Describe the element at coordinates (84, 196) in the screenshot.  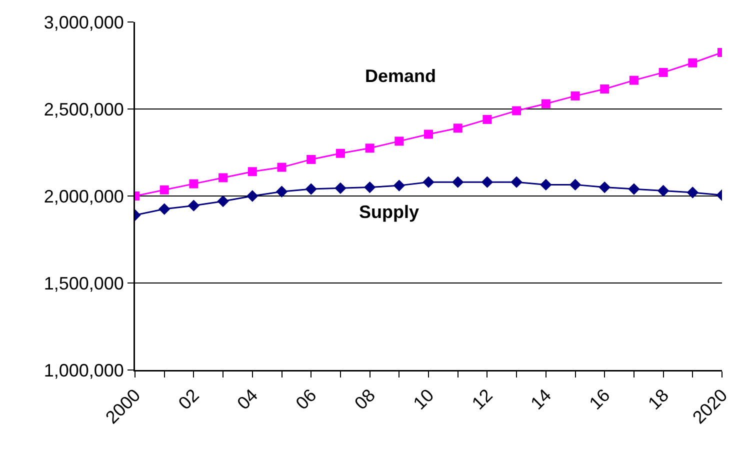
I see `y-tick-label: 2,000,000` at that location.